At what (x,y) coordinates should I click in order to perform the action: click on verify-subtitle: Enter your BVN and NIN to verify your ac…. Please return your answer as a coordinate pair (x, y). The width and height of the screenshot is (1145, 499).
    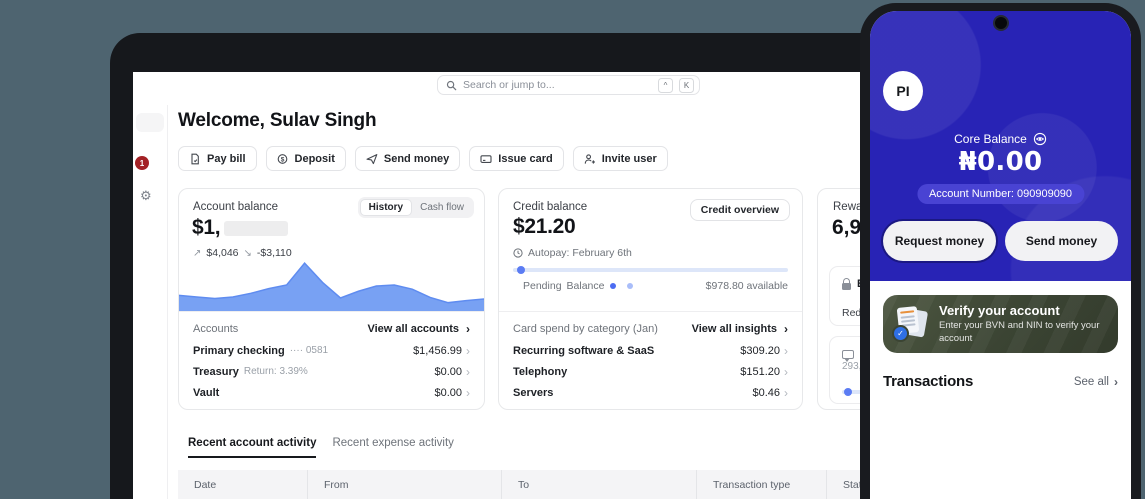
    Looking at the image, I should click on (1019, 332).